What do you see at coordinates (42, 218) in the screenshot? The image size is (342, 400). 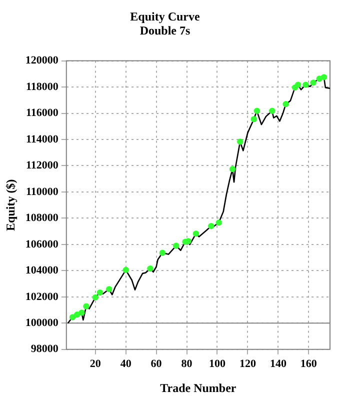 I see `y-tick-label: 108000` at bounding box center [42, 218].